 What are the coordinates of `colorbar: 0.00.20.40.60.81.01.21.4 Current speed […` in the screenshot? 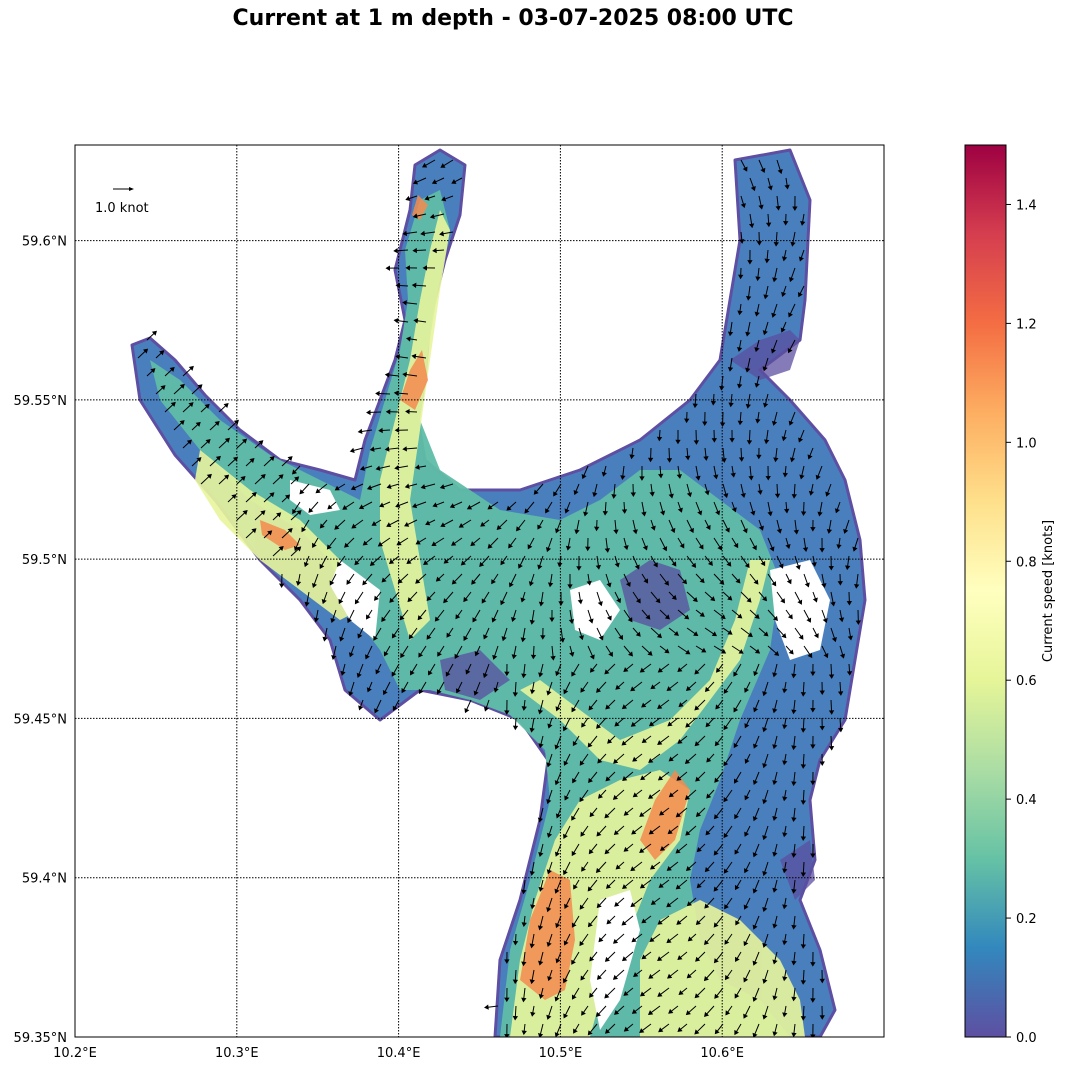 It's located at (1010, 595).